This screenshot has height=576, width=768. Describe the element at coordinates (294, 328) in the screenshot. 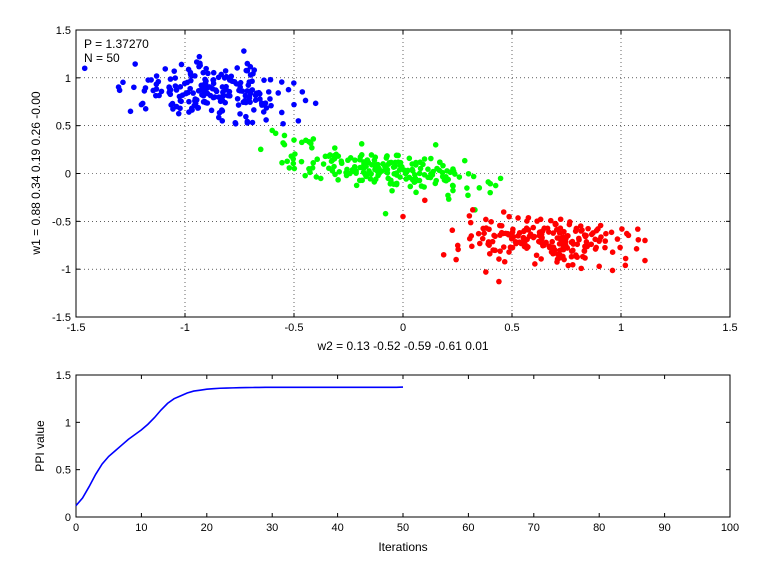

I see `scatter-x-tick-label: -0.5` at that location.